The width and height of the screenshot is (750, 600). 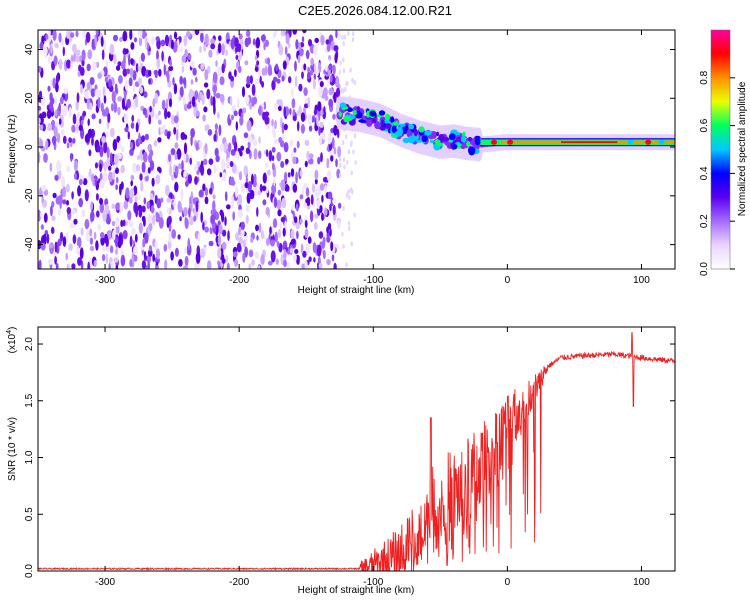 What do you see at coordinates (704, 173) in the screenshot?
I see `colorbar-tick-label: 0.4` at bounding box center [704, 173].